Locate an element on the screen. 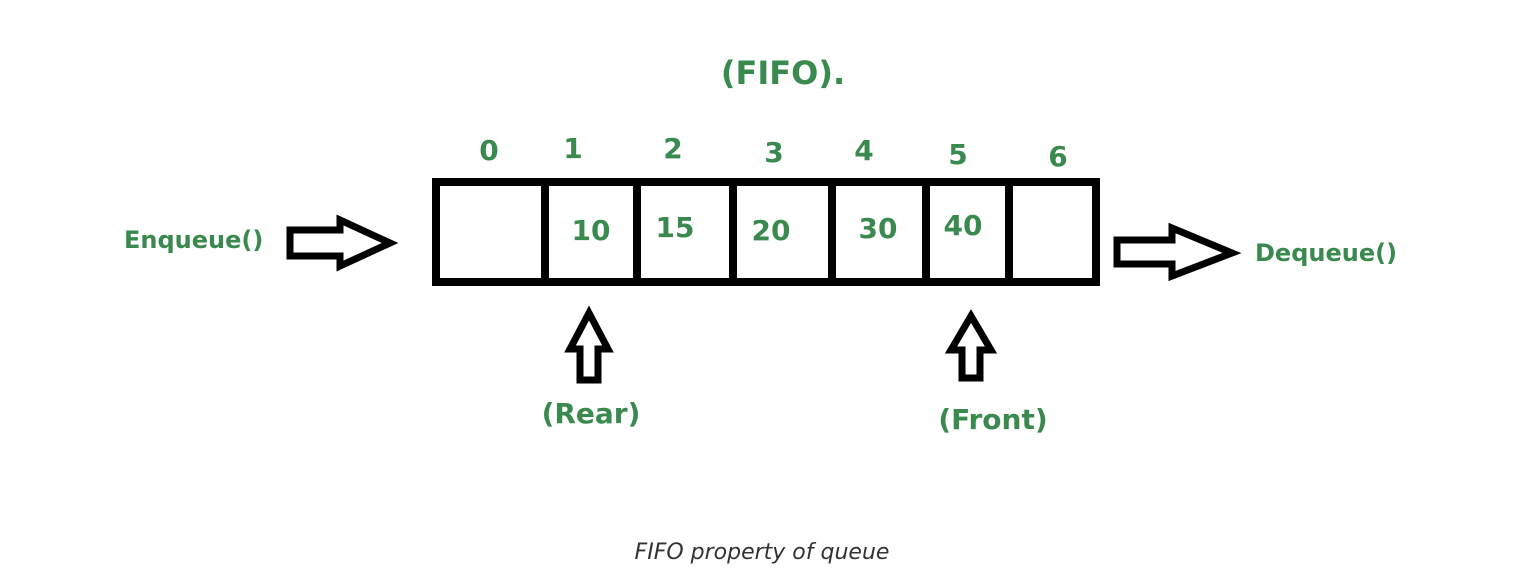  index-label: 5 is located at coordinates (957, 154).